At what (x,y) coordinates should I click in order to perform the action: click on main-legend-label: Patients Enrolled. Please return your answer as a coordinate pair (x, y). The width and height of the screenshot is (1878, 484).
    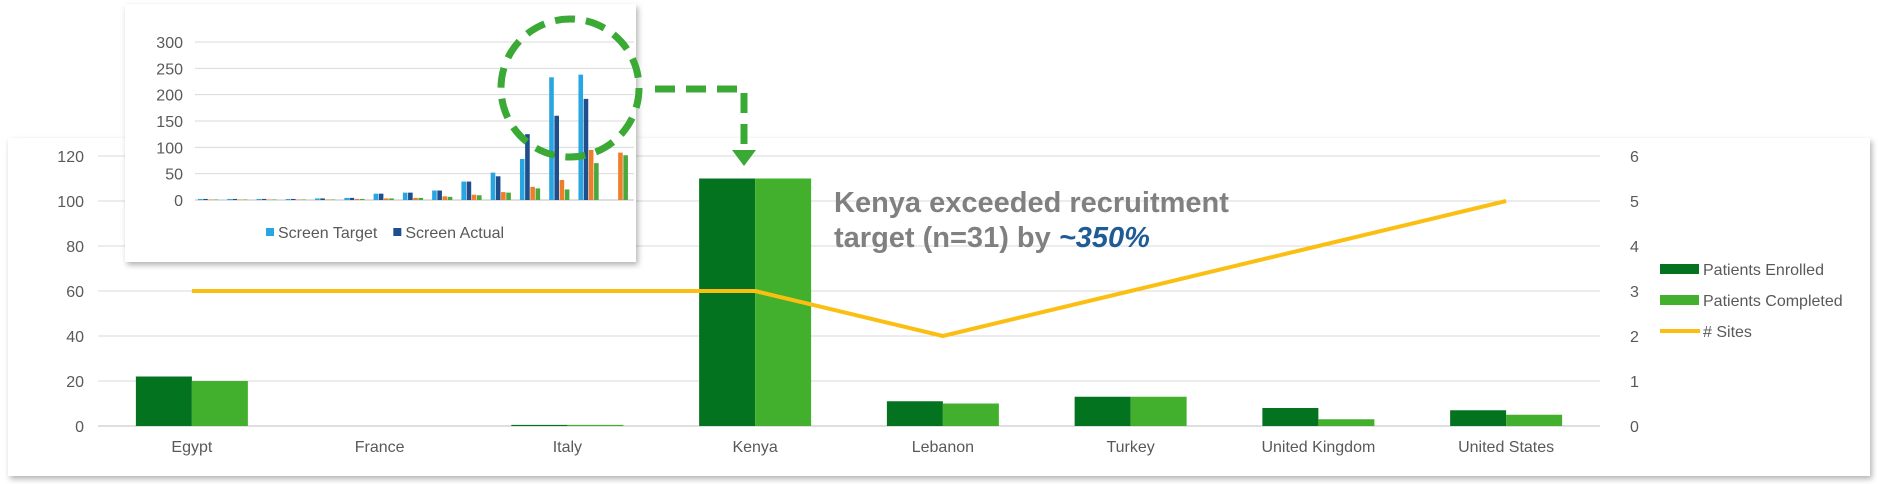
    Looking at the image, I should click on (1763, 270).